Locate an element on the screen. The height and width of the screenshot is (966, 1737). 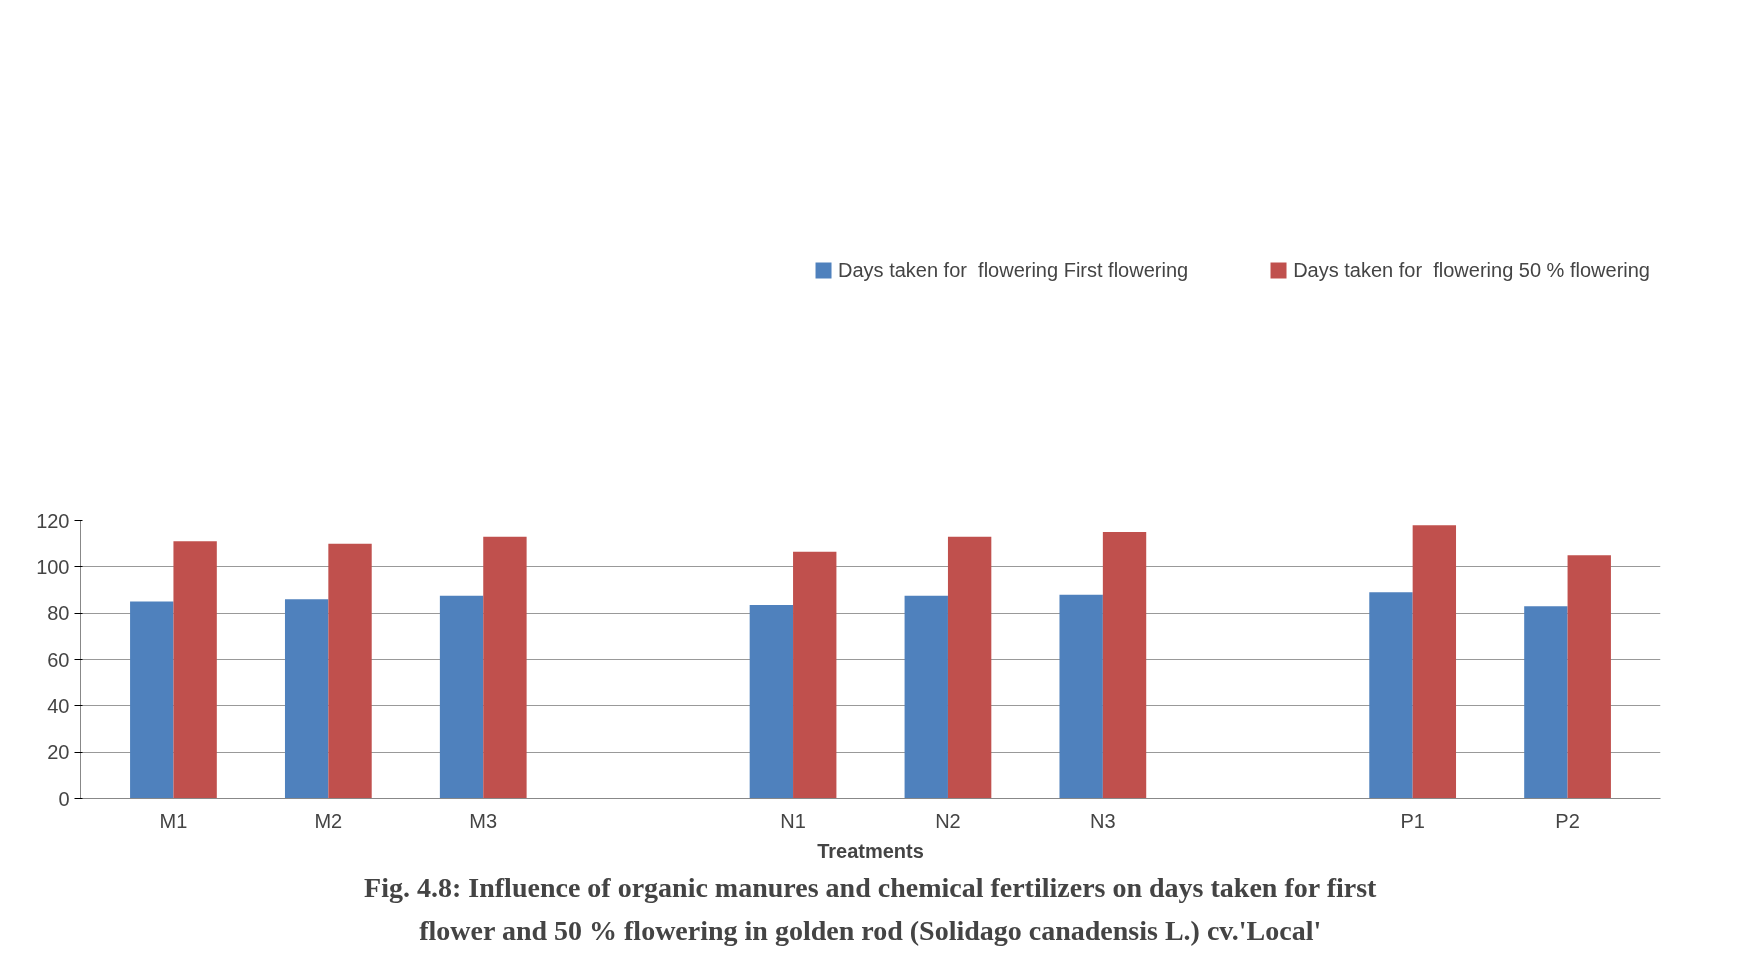
legend-label: Days taken for flowering First flowering is located at coordinates (1013, 270).